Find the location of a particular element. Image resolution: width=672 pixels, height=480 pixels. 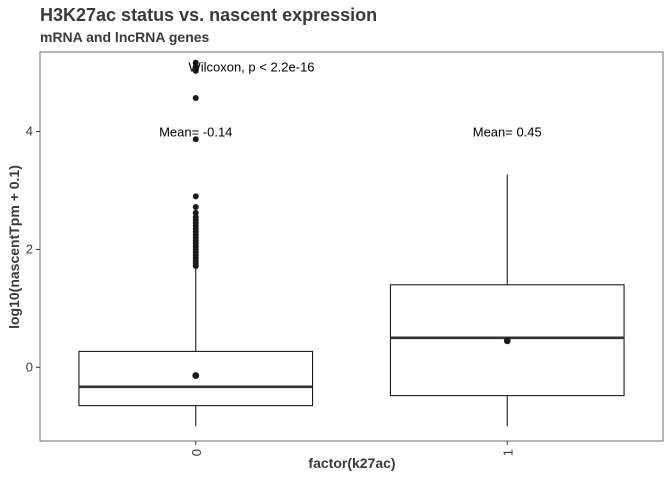

y-axis: 0 2 4 is located at coordinates (33, 249).